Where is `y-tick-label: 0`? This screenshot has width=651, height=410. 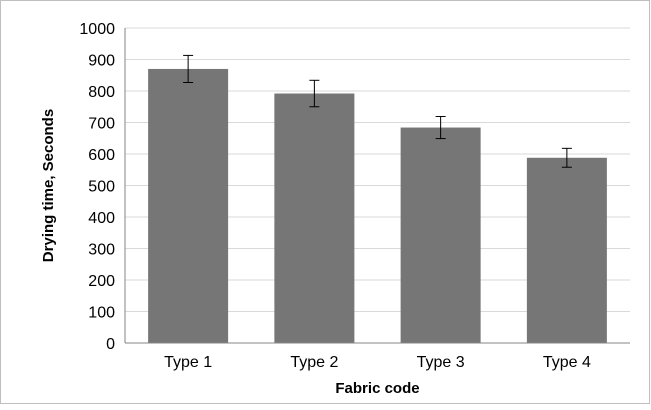 y-tick-label: 0 is located at coordinates (110, 344).